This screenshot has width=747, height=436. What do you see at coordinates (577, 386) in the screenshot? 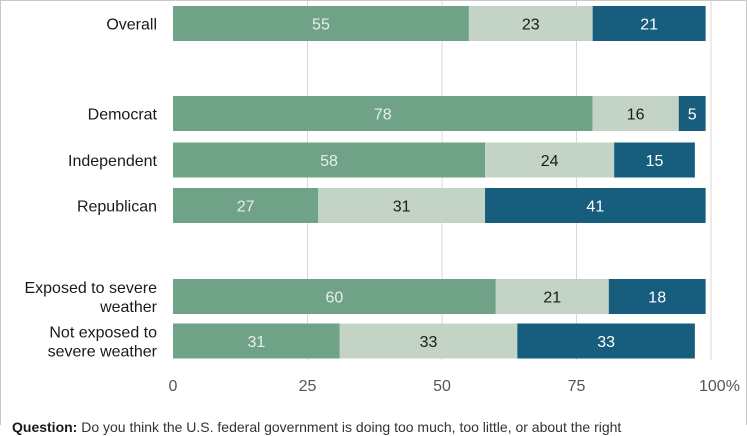
I see `x-tick-label: 75` at bounding box center [577, 386].